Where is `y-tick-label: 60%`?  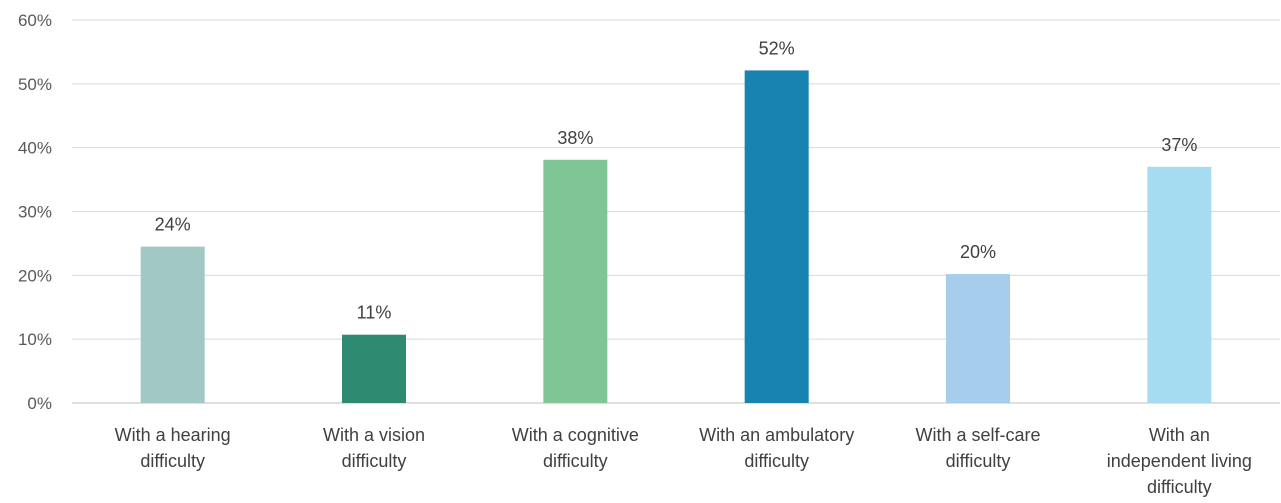 y-tick-label: 60% is located at coordinates (35, 20).